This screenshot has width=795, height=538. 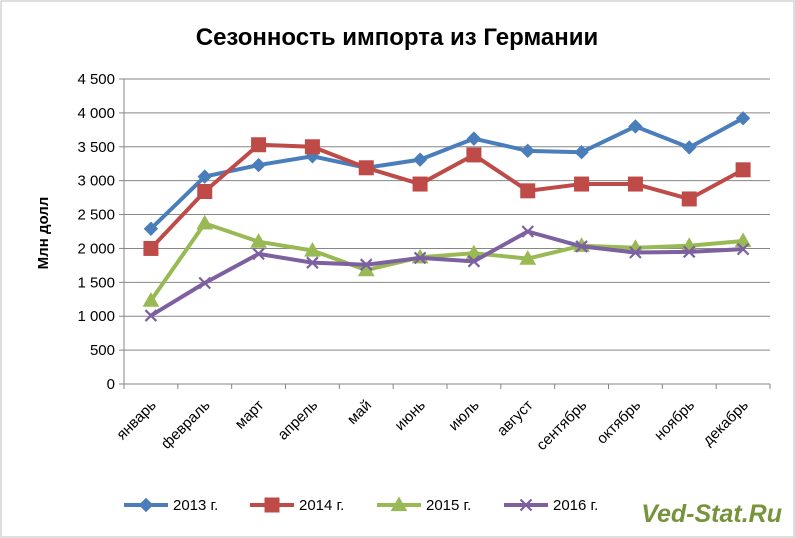 I want to click on y-tick-label: 3 000, so click(x=96, y=181).